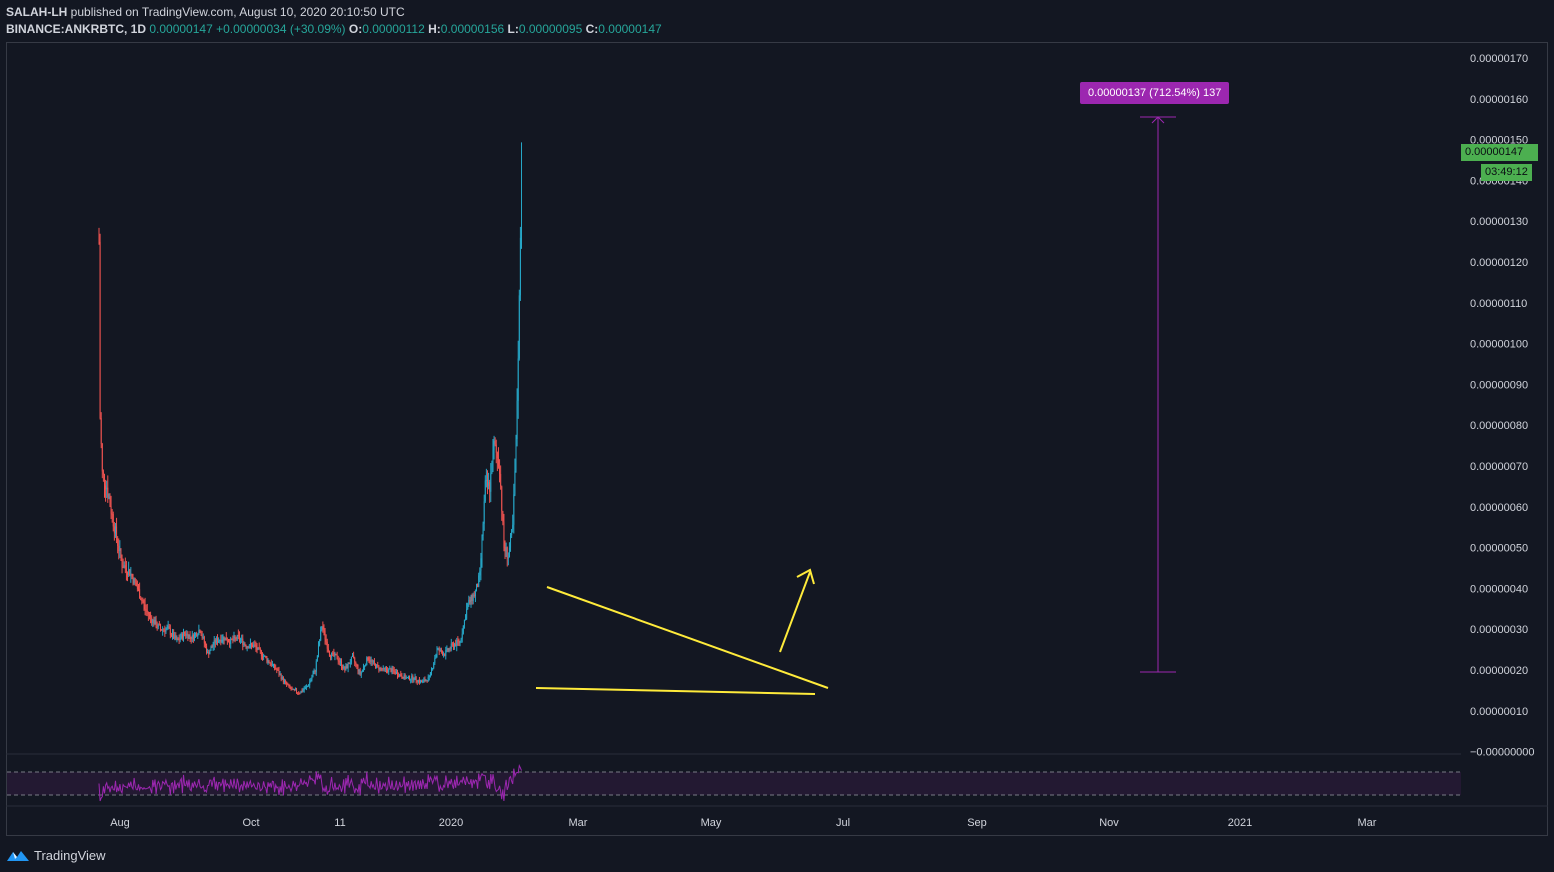  I want to click on tradingview-logo-icon, so click(18, 855).